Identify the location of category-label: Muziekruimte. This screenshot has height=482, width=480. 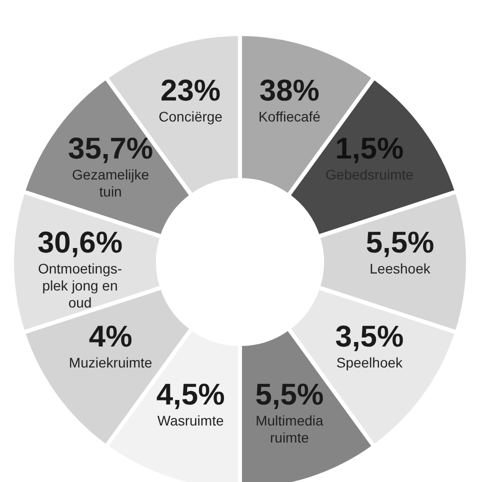
(110, 362).